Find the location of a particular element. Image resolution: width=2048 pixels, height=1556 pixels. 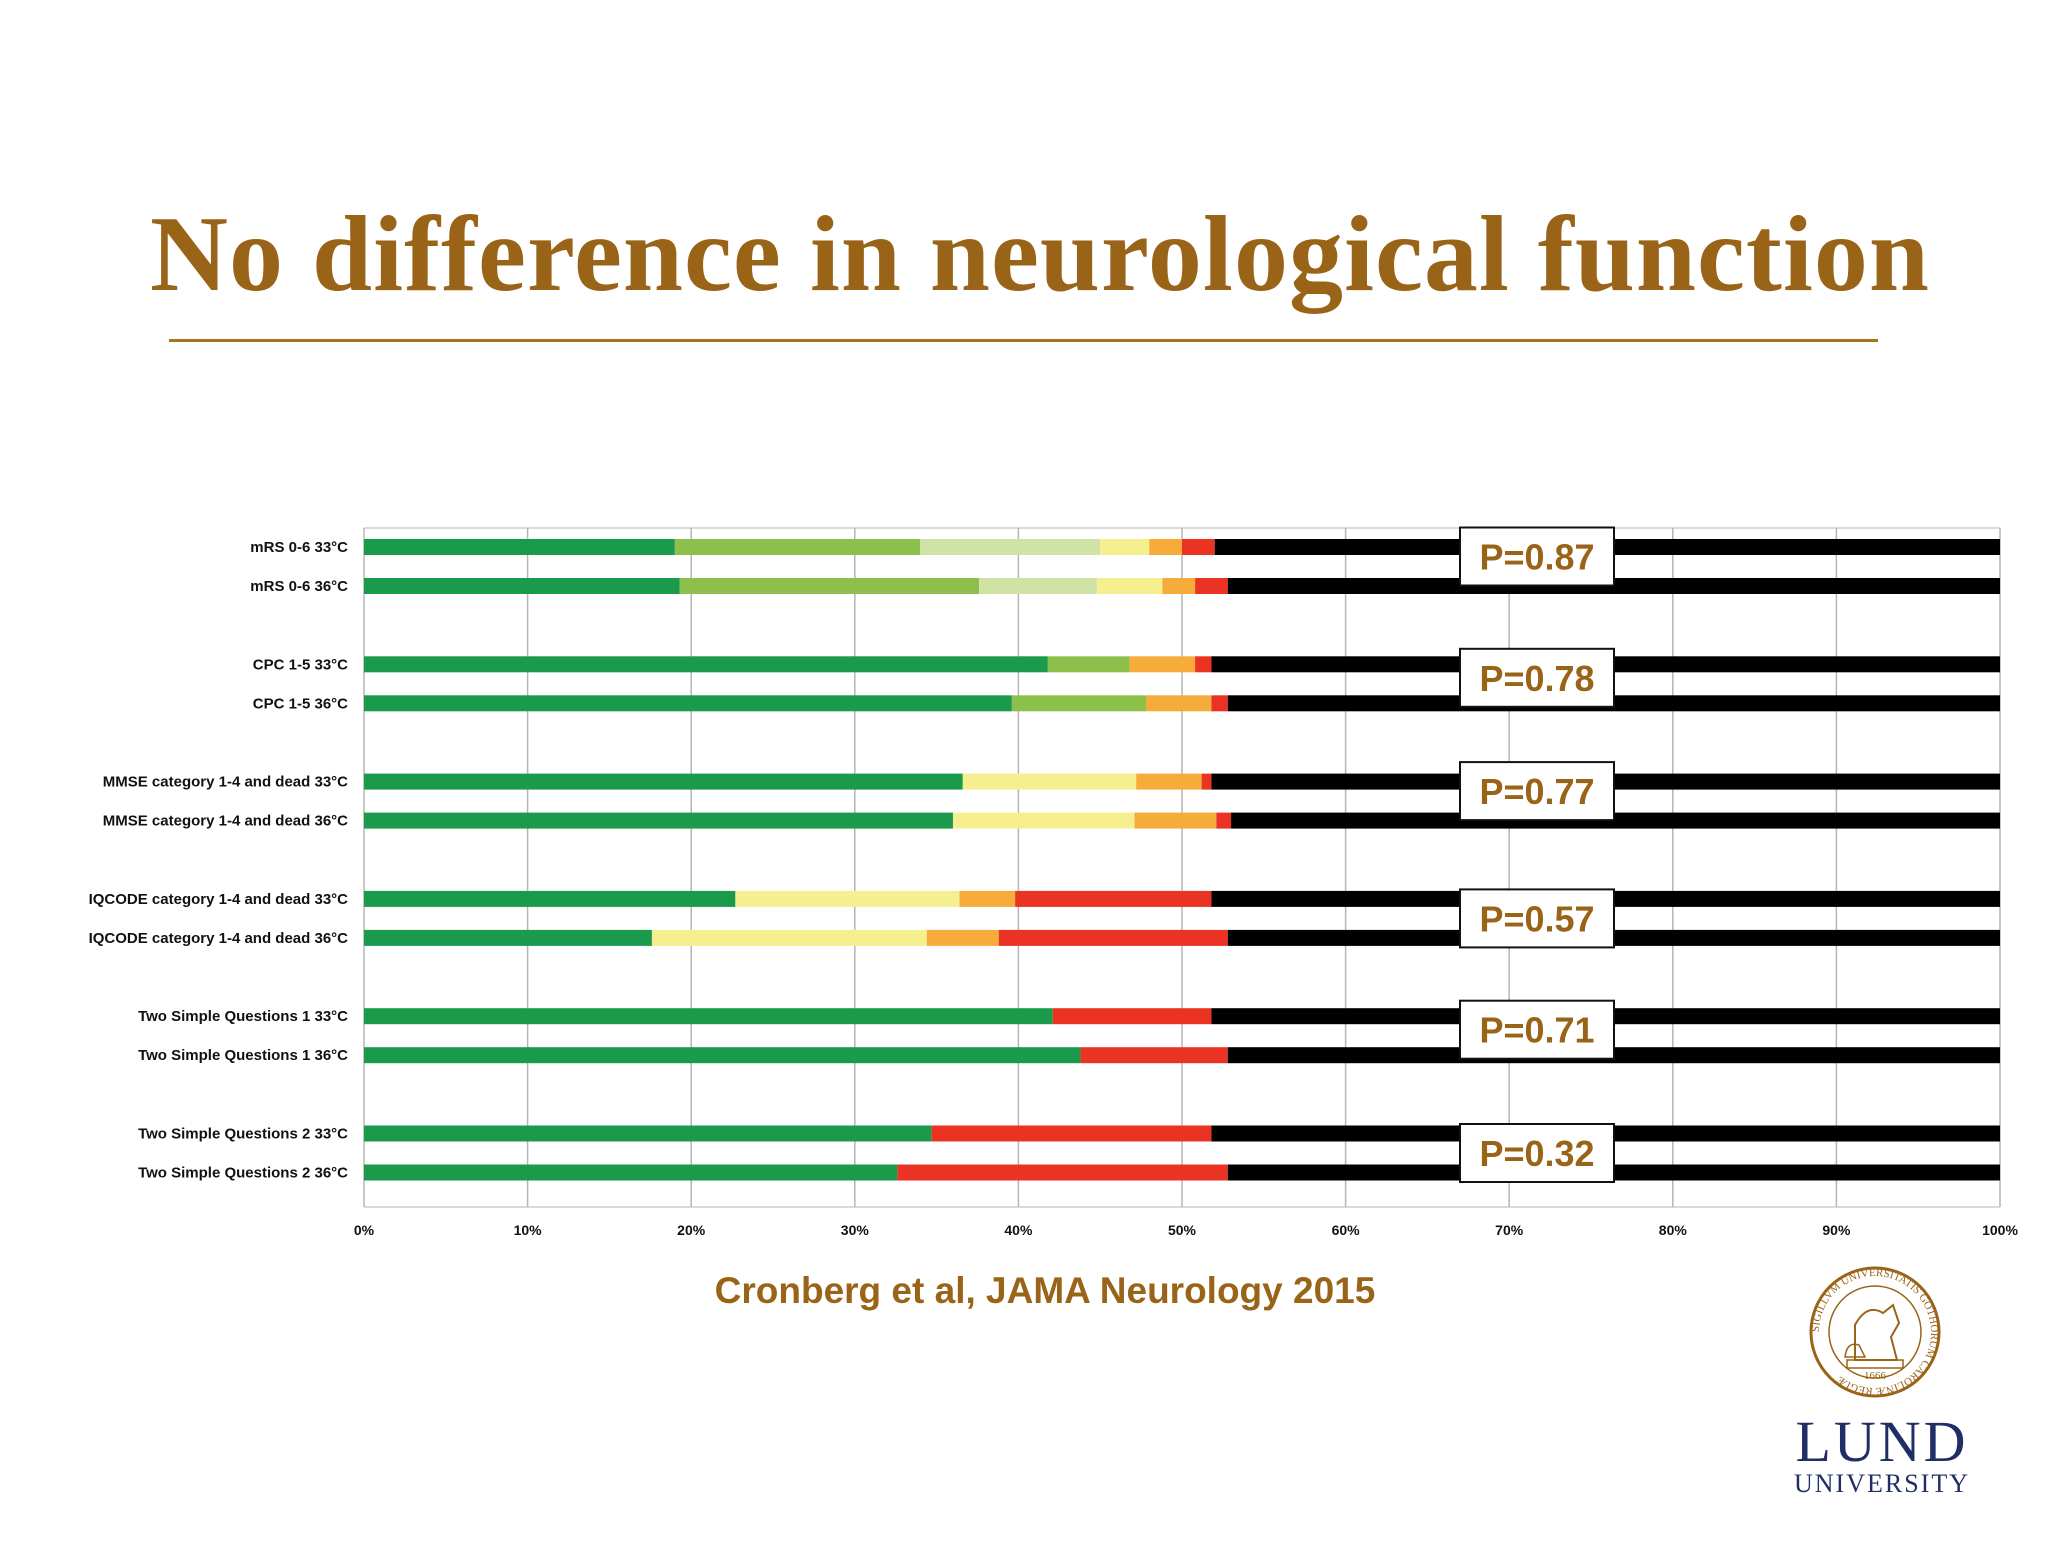

p-value-label: P=0.78 is located at coordinates (1536, 678).